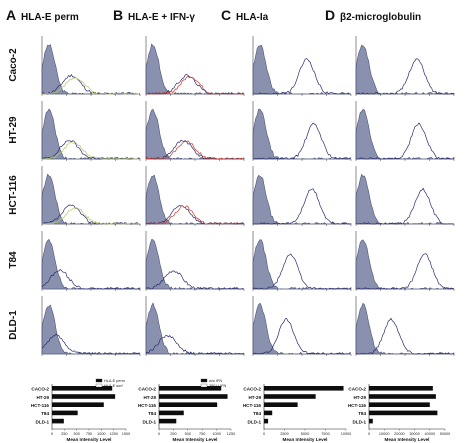  What do you see at coordinates (414, 434) in the screenshot?
I see `bar-x-tick-label: 30000` at bounding box center [414, 434].